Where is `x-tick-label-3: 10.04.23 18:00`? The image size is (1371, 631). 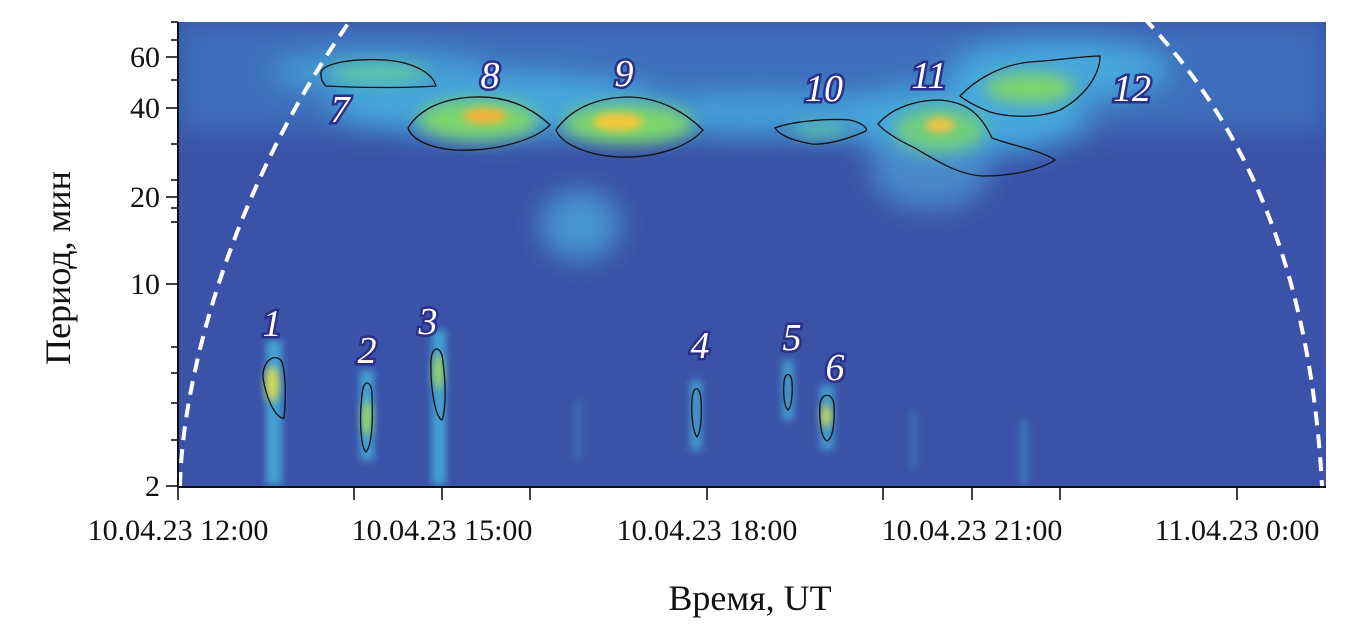
x-tick-label-3: 10.04.23 18:00 is located at coordinates (707, 530).